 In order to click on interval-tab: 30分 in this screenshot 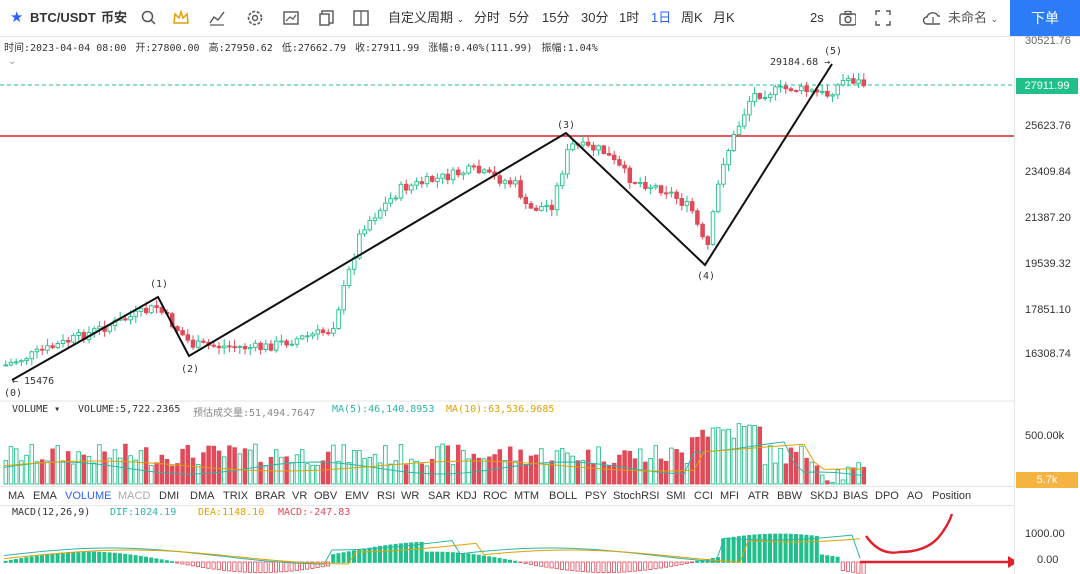, I will do `click(595, 17)`.